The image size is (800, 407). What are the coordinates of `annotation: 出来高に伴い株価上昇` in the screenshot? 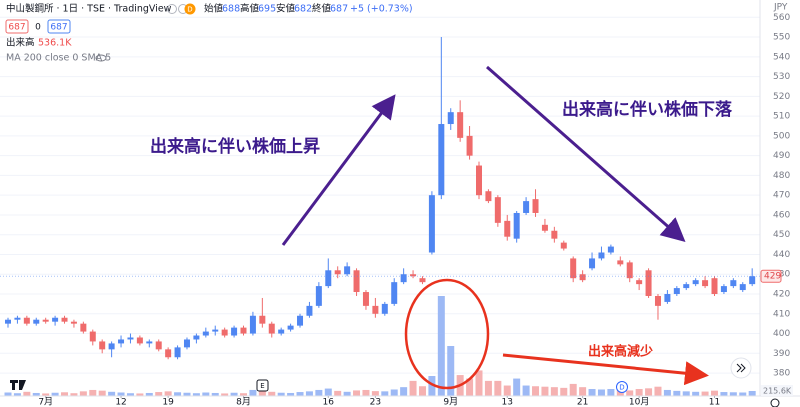 It's located at (235, 146).